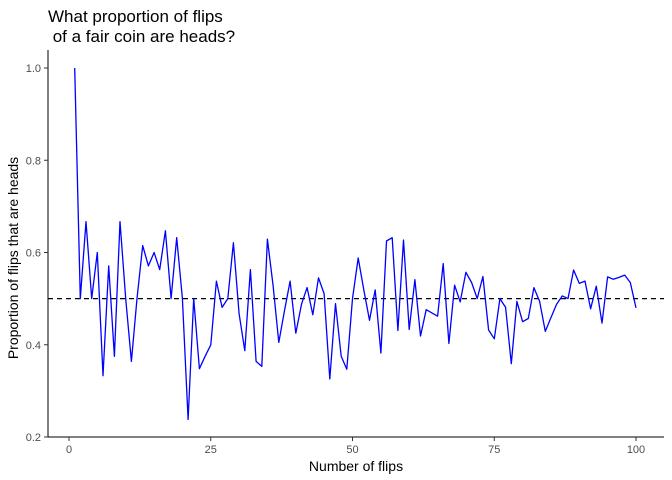 This screenshot has width=672, height=480. Describe the element at coordinates (141, 36) in the screenshot. I see `chart-title-line-2: of a fair coin are heads?` at that location.